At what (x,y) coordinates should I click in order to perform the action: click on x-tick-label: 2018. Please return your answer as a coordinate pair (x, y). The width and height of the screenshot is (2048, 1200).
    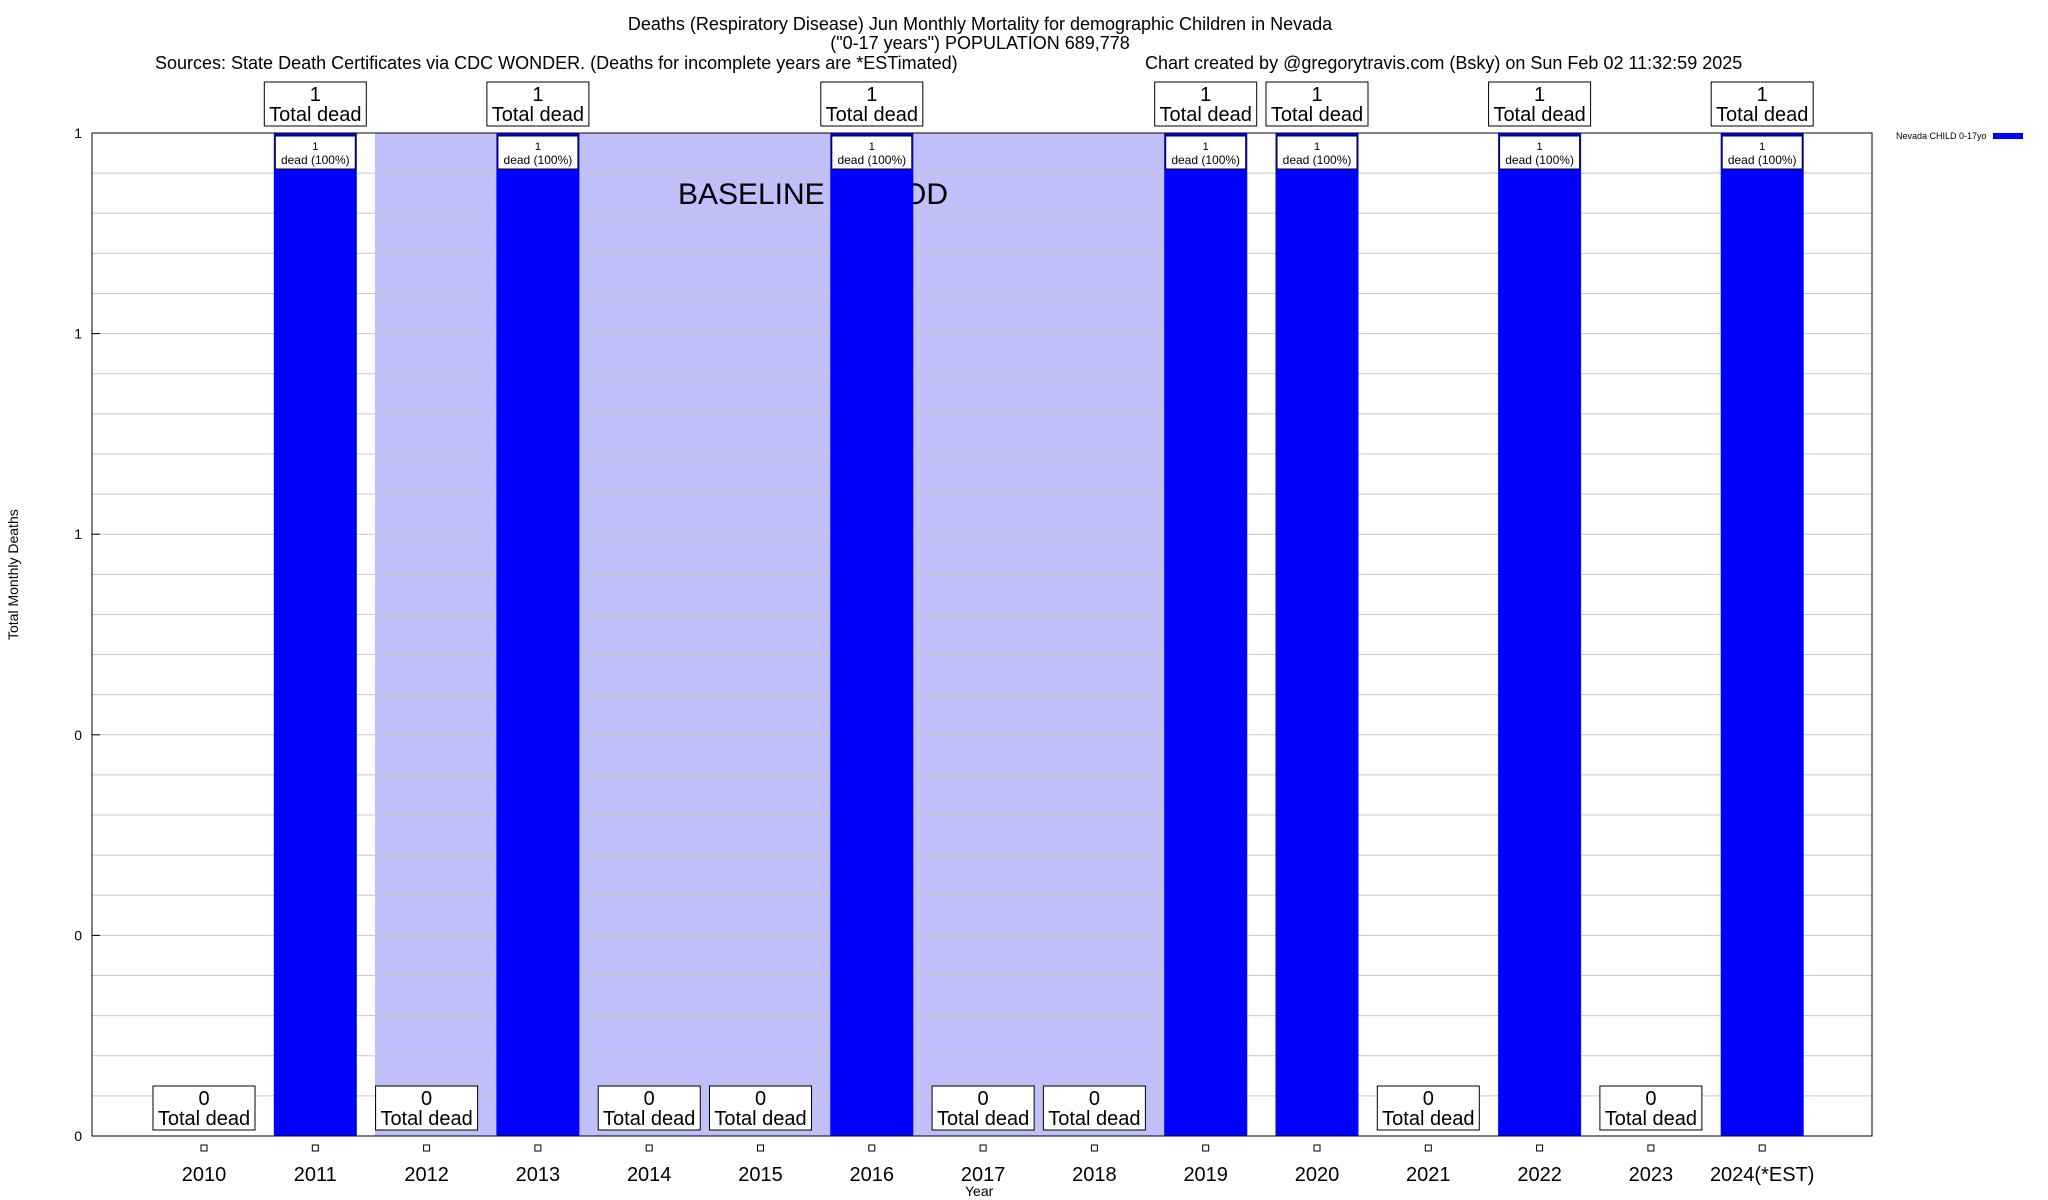
    Looking at the image, I should click on (1094, 1175).